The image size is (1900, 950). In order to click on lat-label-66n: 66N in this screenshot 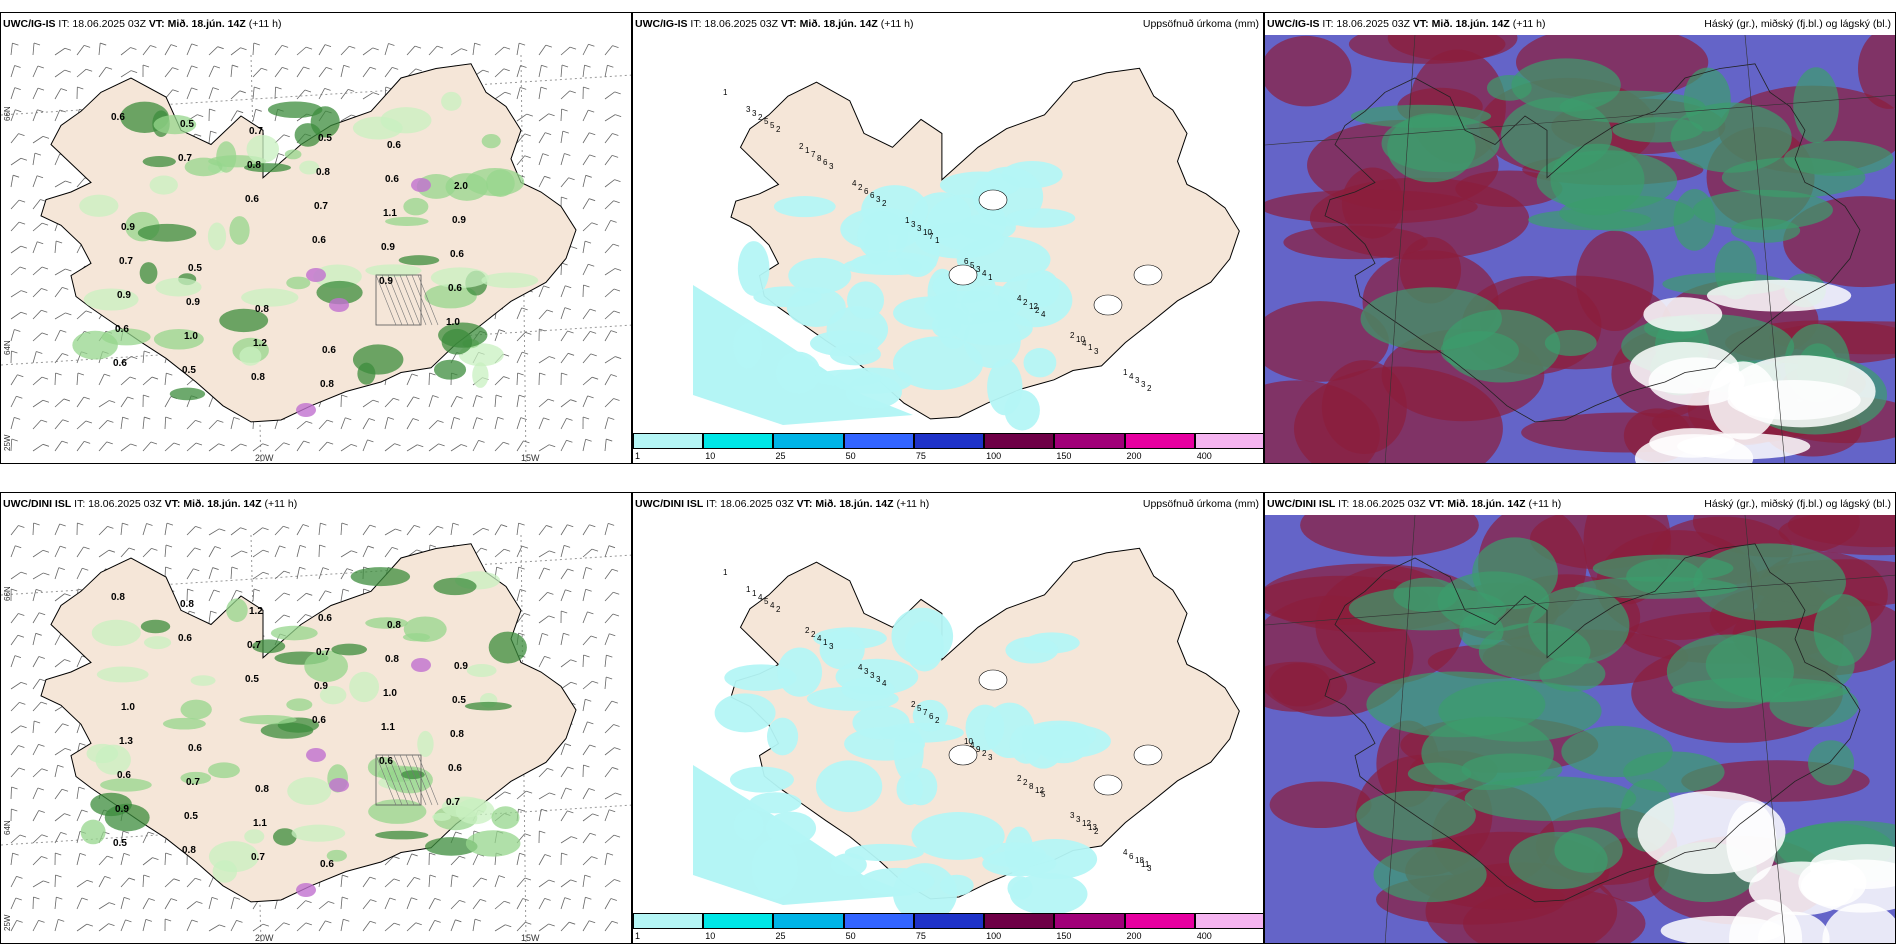, I will do `click(7, 113)`.